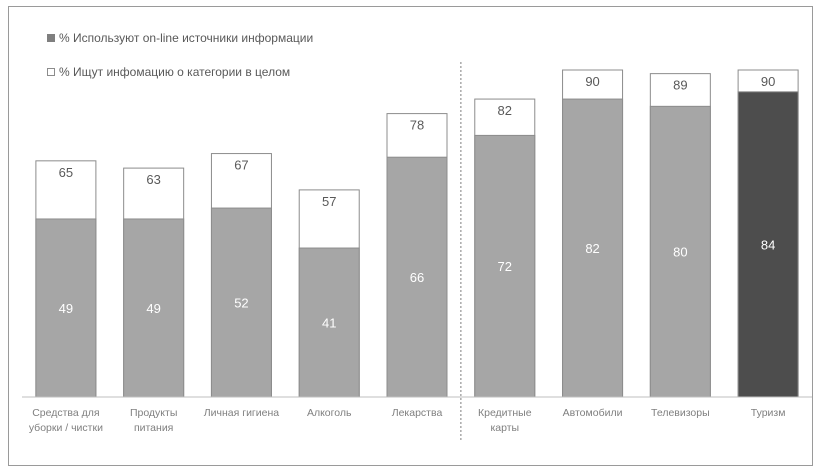 Image resolution: width=823 pixels, height=473 pixels. I want to click on data-label-search: 82, so click(505, 110).